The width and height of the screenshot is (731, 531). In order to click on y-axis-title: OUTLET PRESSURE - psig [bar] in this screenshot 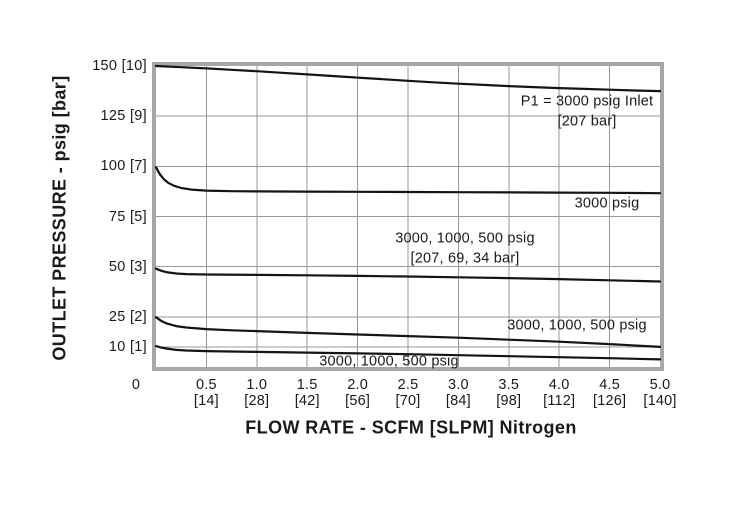, I will do `click(59, 218)`.